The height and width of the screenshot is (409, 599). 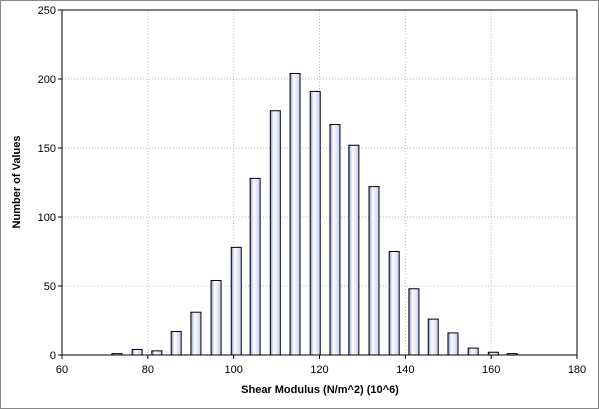 What do you see at coordinates (148, 370) in the screenshot?
I see `x-tick-label: 80` at bounding box center [148, 370].